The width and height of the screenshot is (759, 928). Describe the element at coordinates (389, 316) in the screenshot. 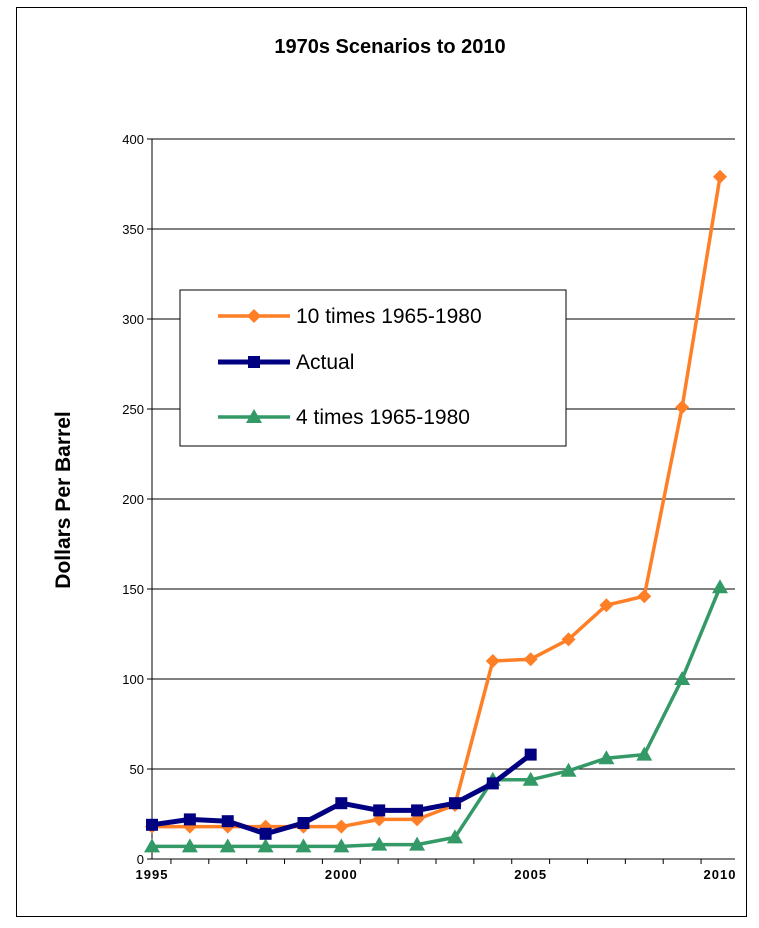

I see `legend-label: 10 times 1965-1980` at that location.